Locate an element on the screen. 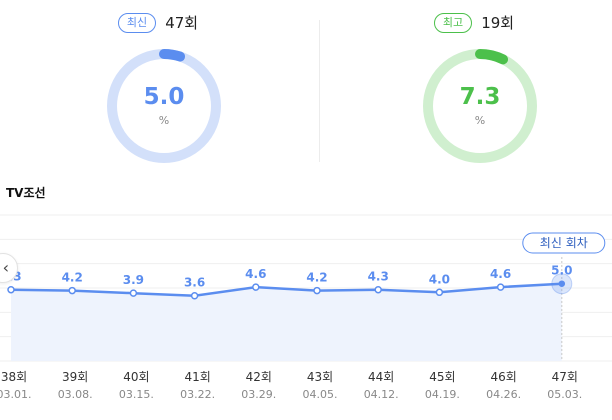 The width and height of the screenshot is (612, 420). x-tick-date: 04.05. is located at coordinates (320, 394).